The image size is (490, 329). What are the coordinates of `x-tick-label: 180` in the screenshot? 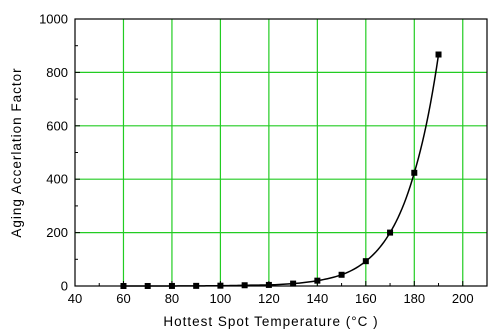 It's located at (414, 298).